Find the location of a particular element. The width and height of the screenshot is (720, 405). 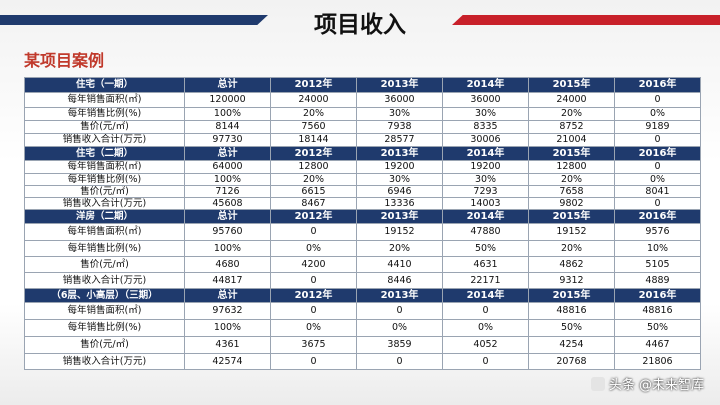

table-cell: 4410 is located at coordinates (399, 264).